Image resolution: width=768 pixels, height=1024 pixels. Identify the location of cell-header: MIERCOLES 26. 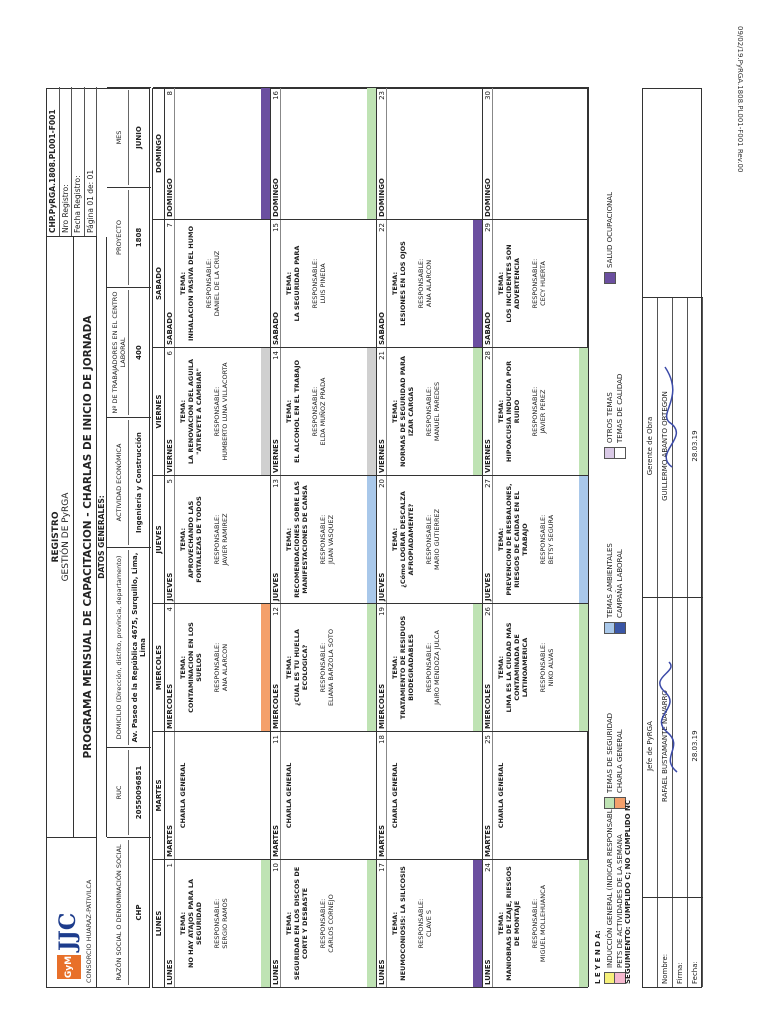
(488, 667).